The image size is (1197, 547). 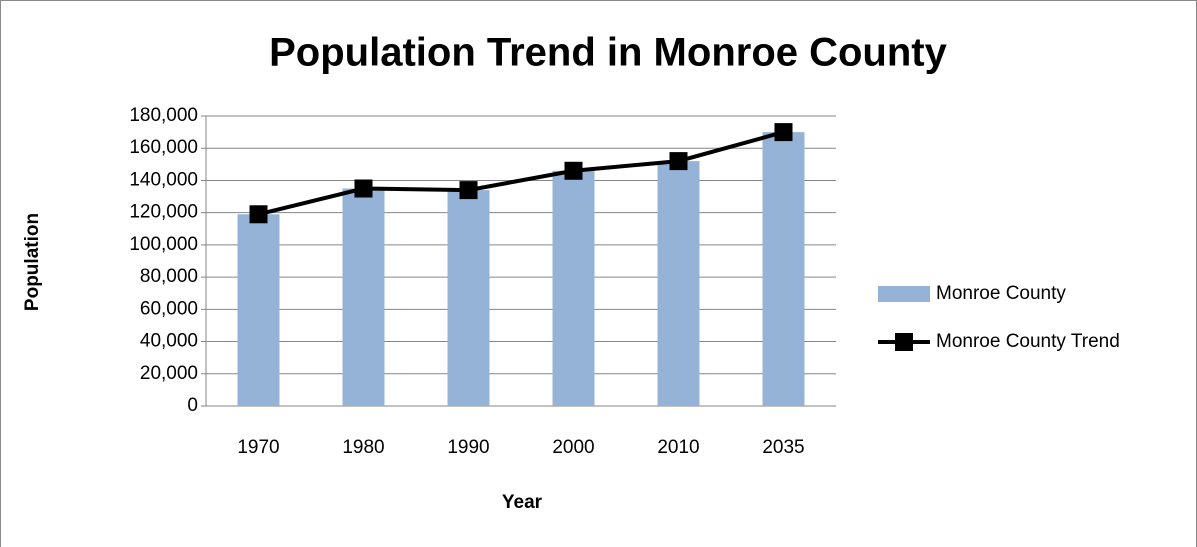 I want to click on x-tick-label: 1990, so click(x=468, y=447).